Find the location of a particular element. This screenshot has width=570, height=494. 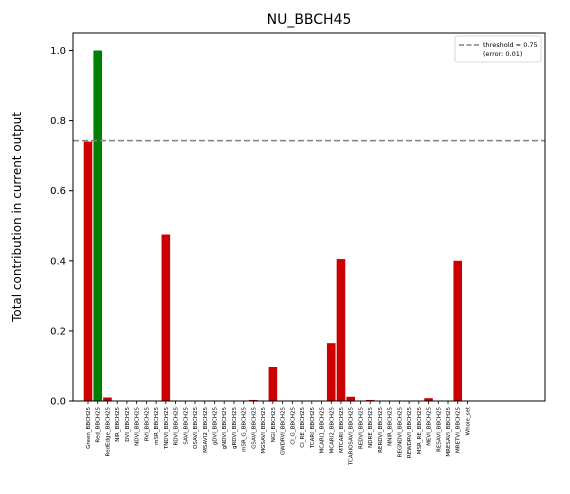

x-tick-label: gRDVI_BBCH25 is located at coordinates (235, 428).